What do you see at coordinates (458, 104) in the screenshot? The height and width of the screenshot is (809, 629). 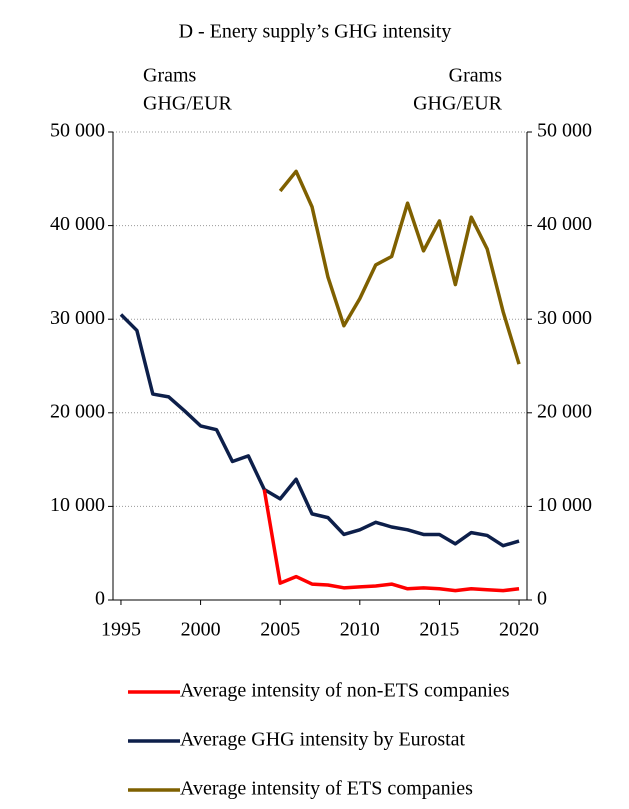 I see `y2-axis-label: GHG/EUR` at bounding box center [458, 104].